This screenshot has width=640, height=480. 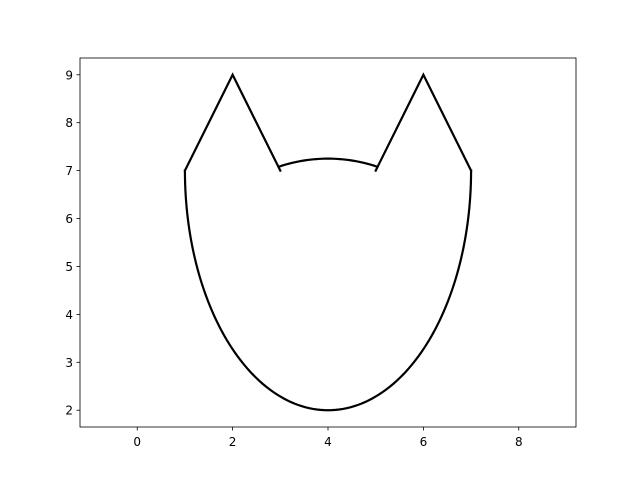 What do you see at coordinates (69, 267) in the screenshot?
I see `y-tick-label: 5` at bounding box center [69, 267].